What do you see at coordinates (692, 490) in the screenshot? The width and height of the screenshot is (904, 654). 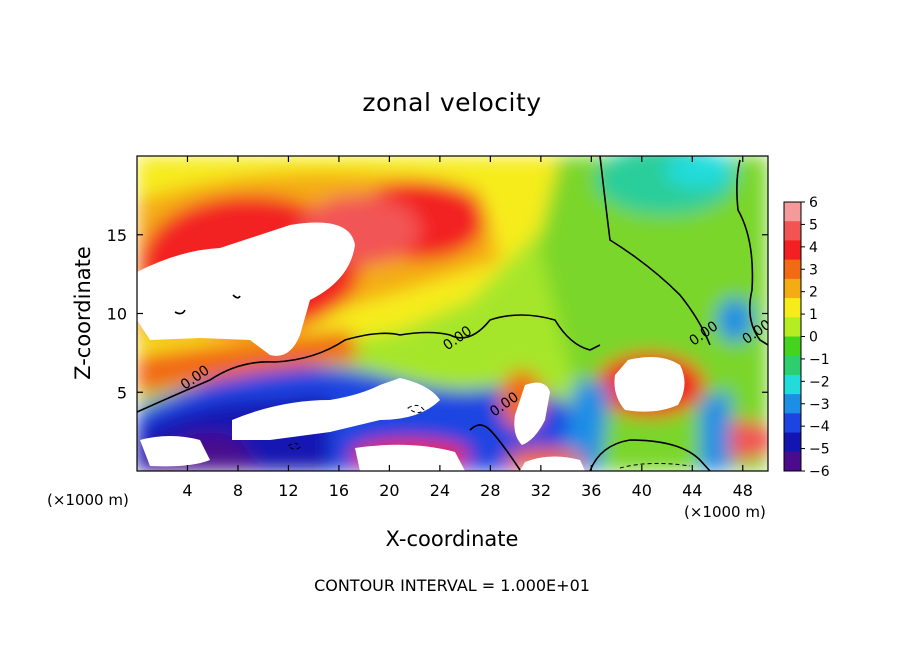 I see `x-tick-label: 44` at bounding box center [692, 490].